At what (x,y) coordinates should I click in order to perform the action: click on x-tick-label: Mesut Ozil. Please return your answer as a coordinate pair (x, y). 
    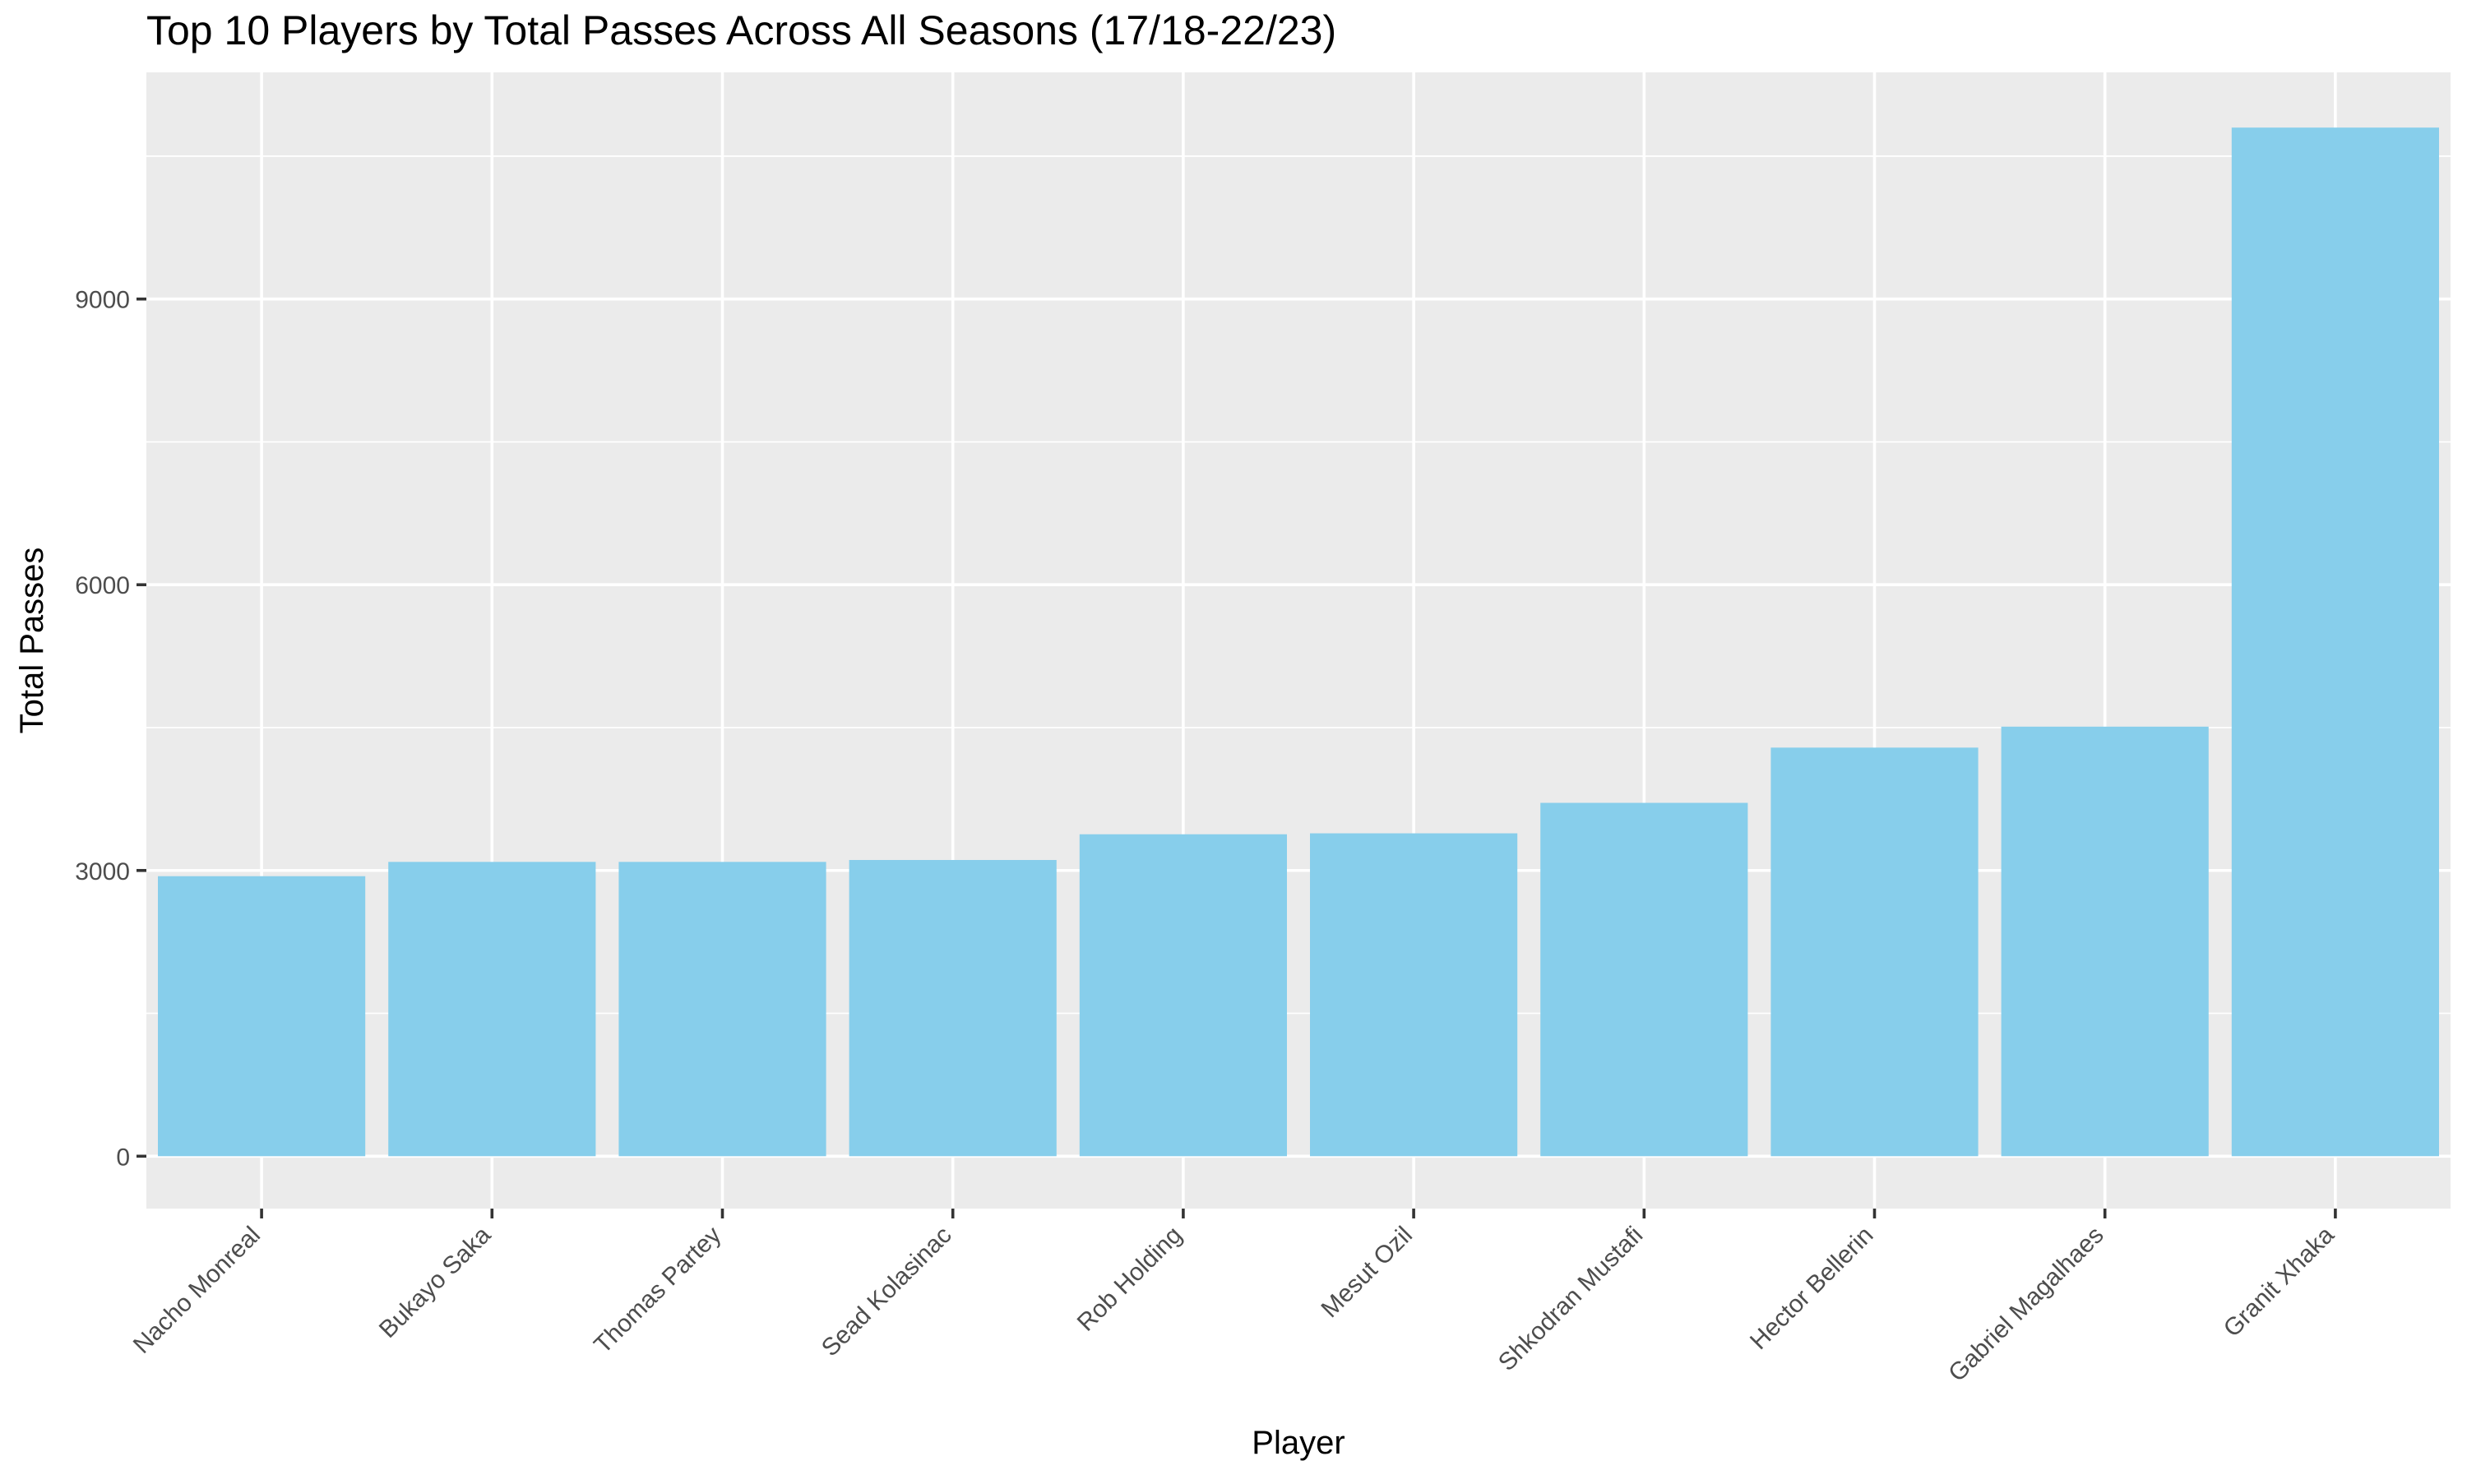
    Looking at the image, I should click on (1368, 1273).